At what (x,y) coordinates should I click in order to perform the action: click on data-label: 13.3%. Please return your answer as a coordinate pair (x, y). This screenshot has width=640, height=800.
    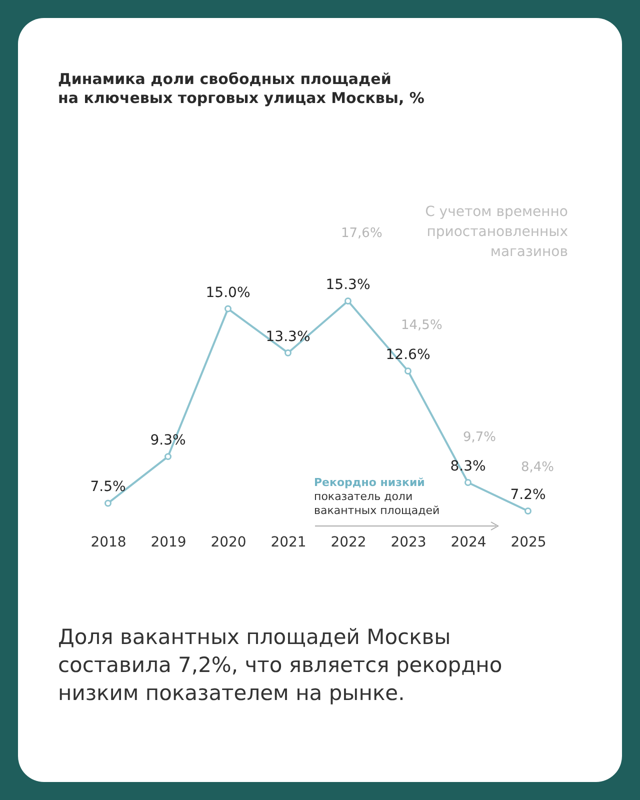
    Looking at the image, I should click on (288, 336).